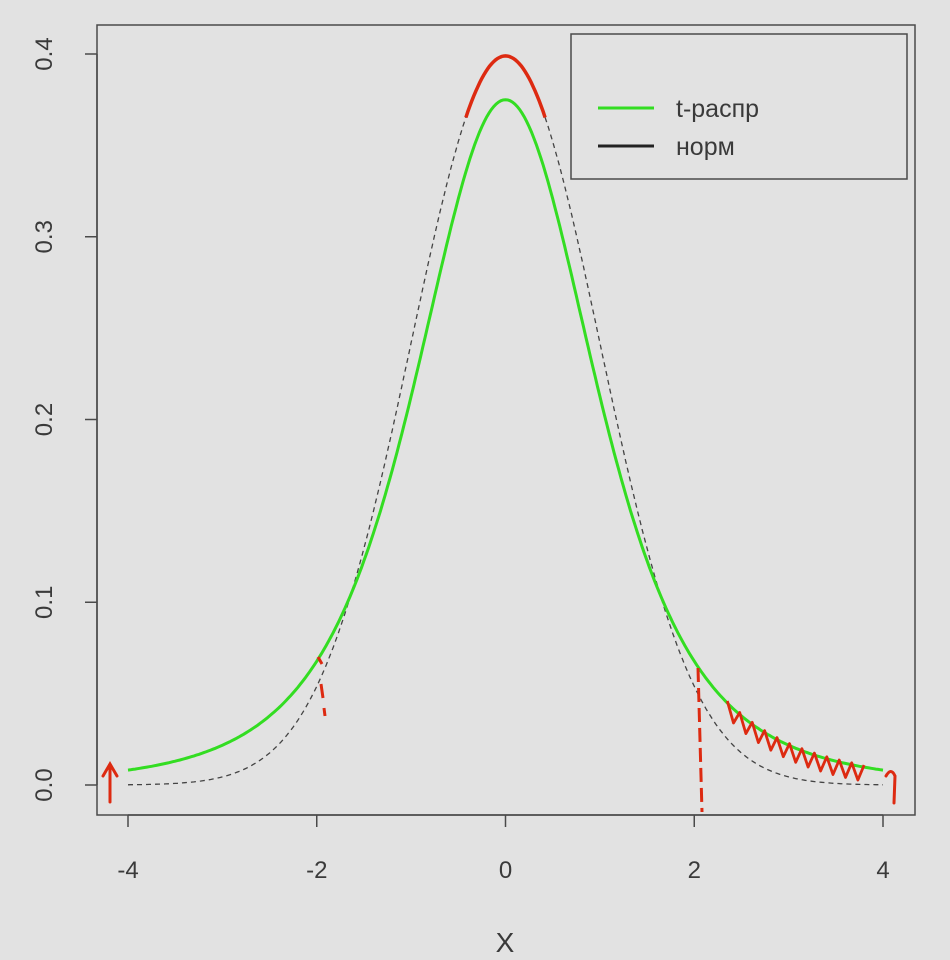 This screenshot has width=950, height=960. What do you see at coordinates (705, 147) in the screenshot?
I see `legend-label-norm: норм` at bounding box center [705, 147].